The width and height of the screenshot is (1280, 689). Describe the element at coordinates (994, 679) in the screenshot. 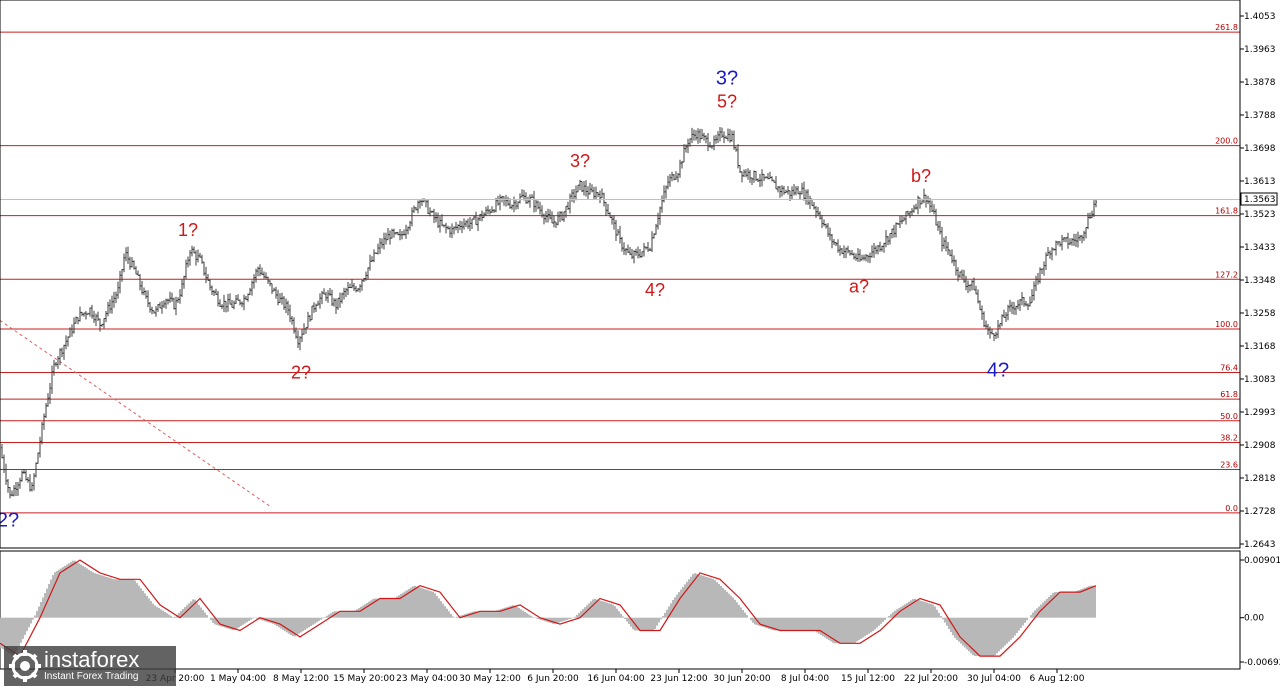

I see `time-tick-label: 30 Jul 04:00` at that location.